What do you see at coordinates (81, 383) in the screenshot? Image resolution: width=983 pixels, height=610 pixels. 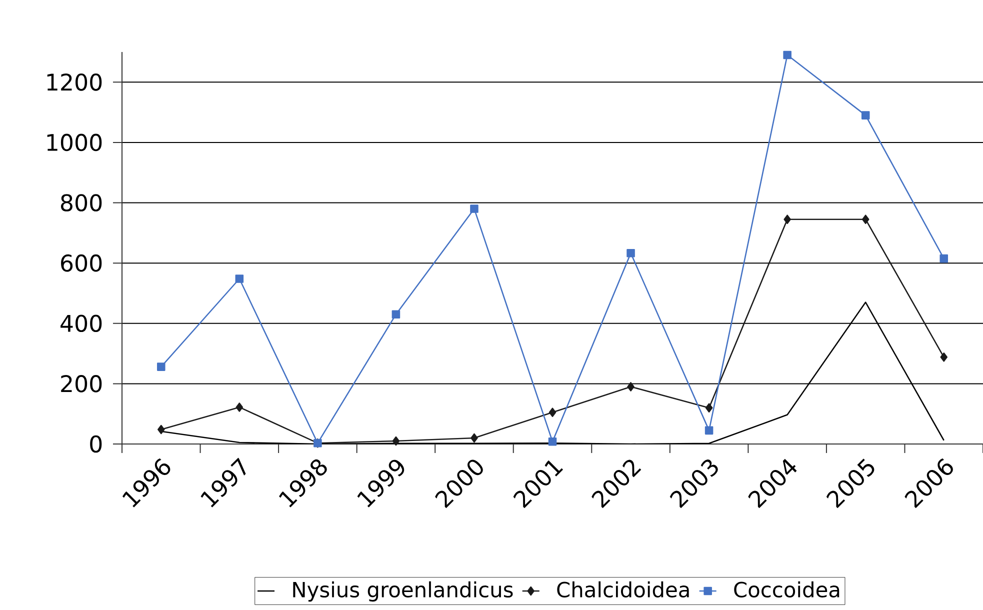 I see `y-tick-label: 200` at bounding box center [81, 383].